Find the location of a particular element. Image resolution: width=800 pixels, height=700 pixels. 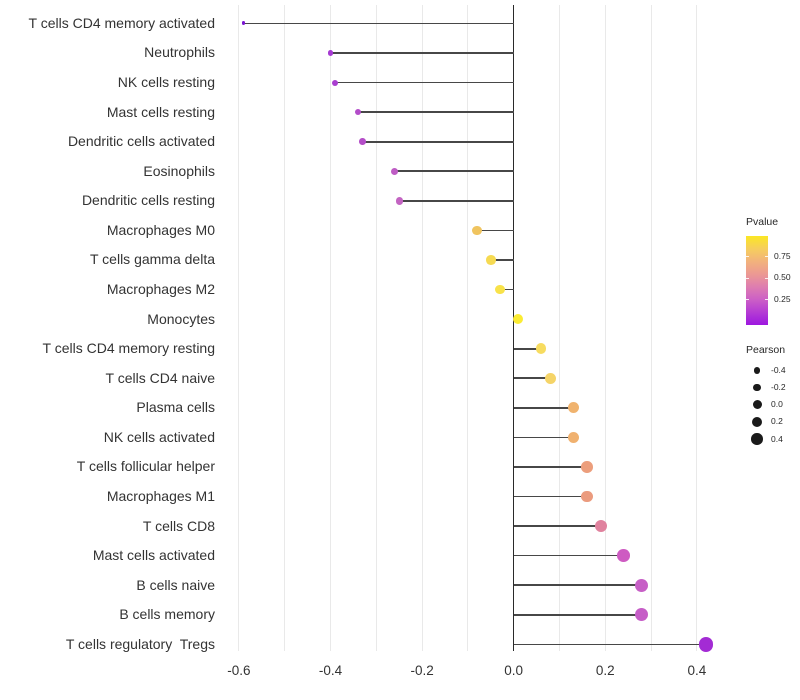

y-axis-label: Macrophages M2 is located at coordinates (160, 289).